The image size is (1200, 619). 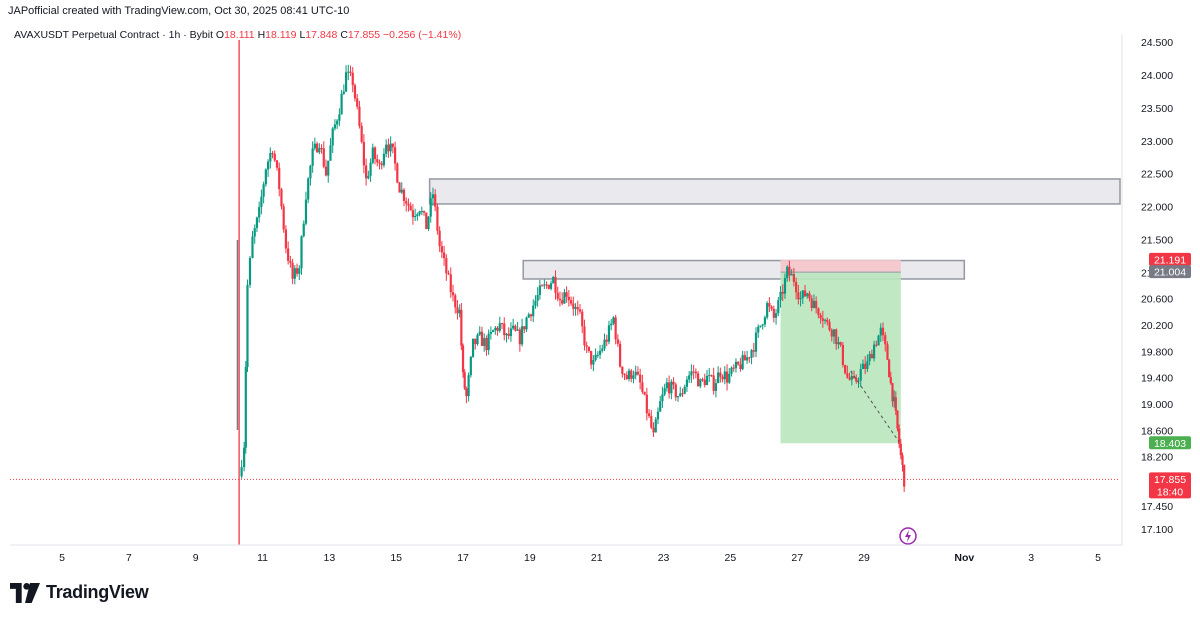 What do you see at coordinates (1170, 443) in the screenshot?
I see `price-label: 18.403` at bounding box center [1170, 443].